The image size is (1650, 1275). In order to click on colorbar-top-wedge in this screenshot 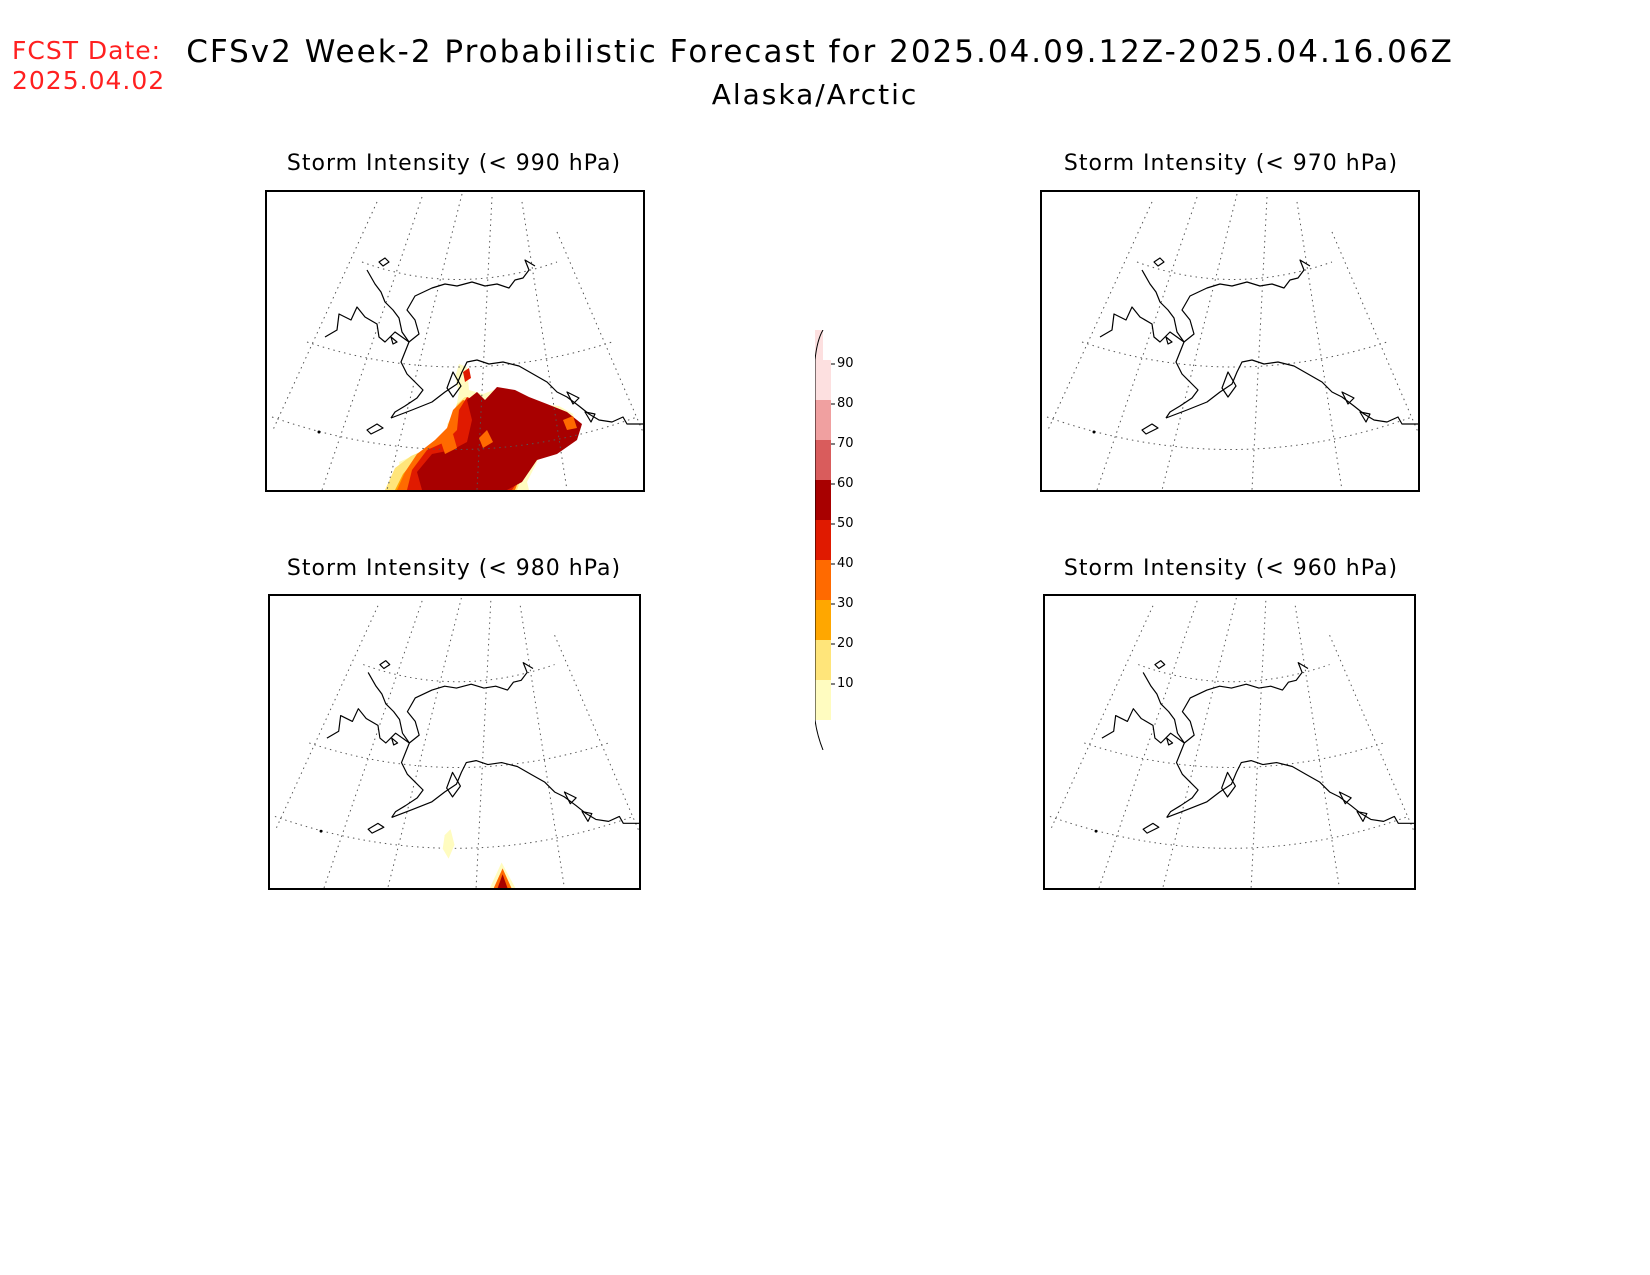, I will do `click(819, 345)`.